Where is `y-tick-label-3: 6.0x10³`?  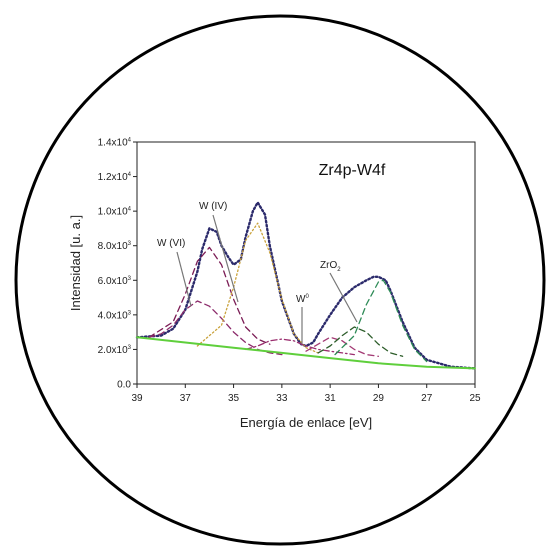
y-tick-label-3: 6.0x10³ is located at coordinates (115, 281).